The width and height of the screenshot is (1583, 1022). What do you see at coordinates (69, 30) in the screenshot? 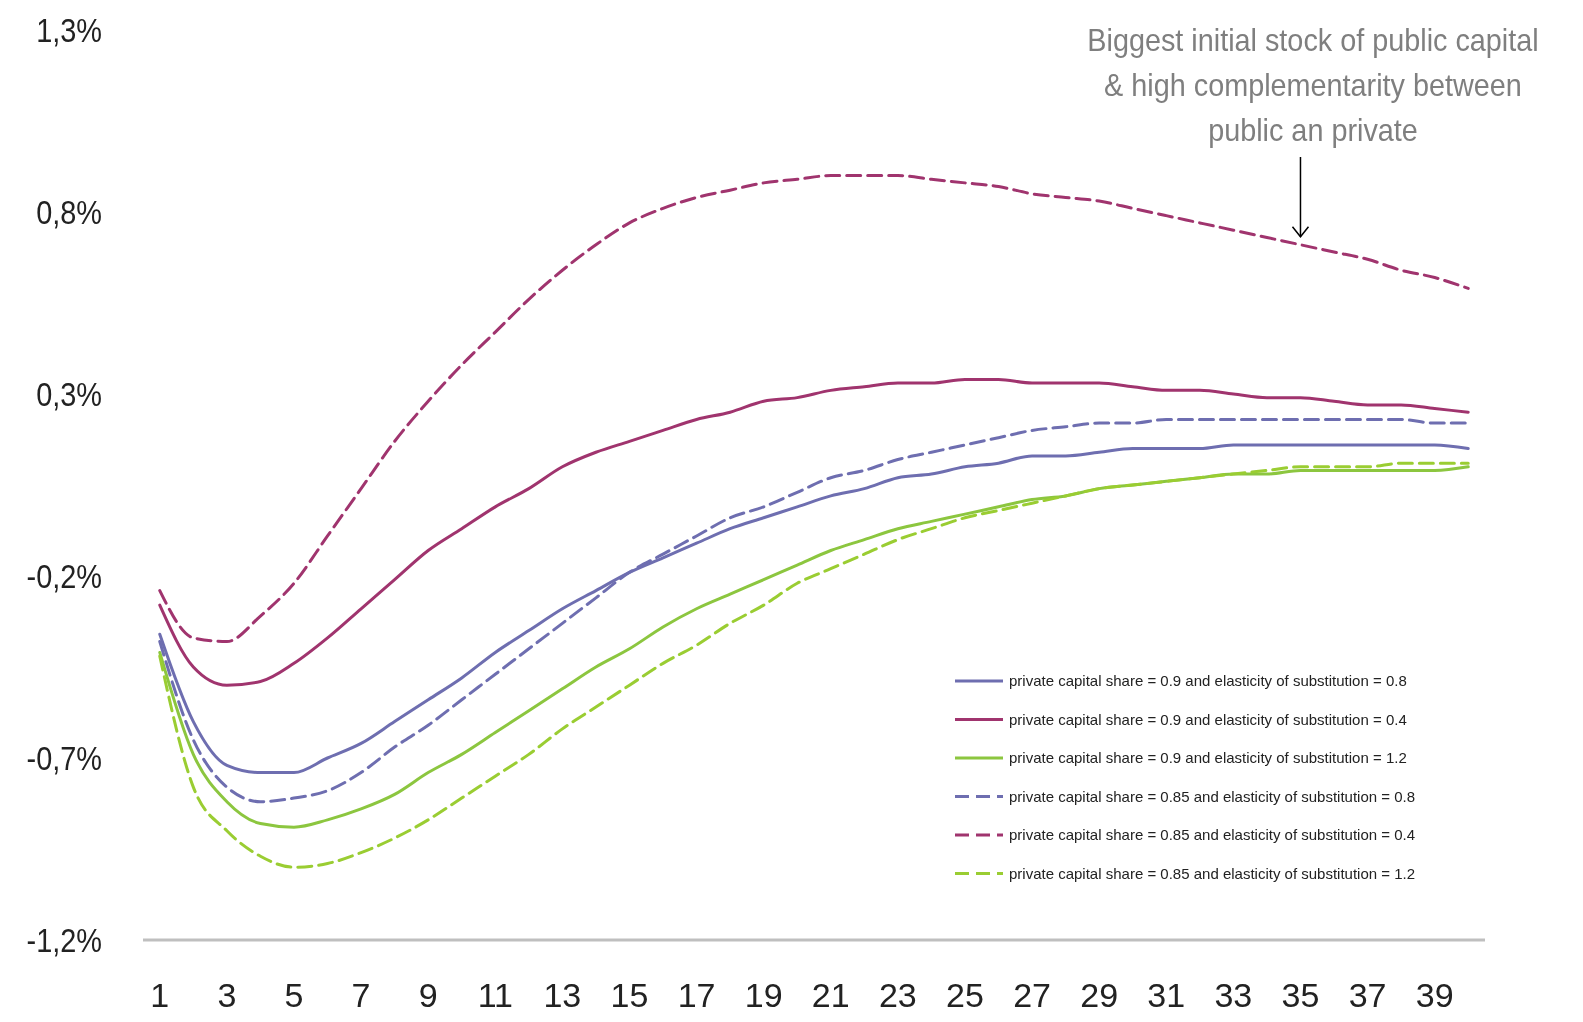
I see `y-tick-label: 1,3%` at bounding box center [69, 30].